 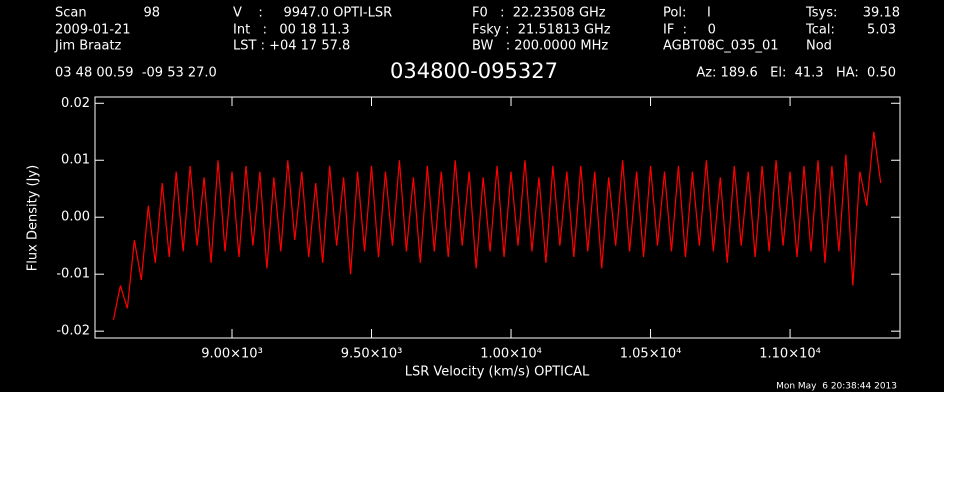 I want to click on header-text: 5.03, so click(x=881, y=30).